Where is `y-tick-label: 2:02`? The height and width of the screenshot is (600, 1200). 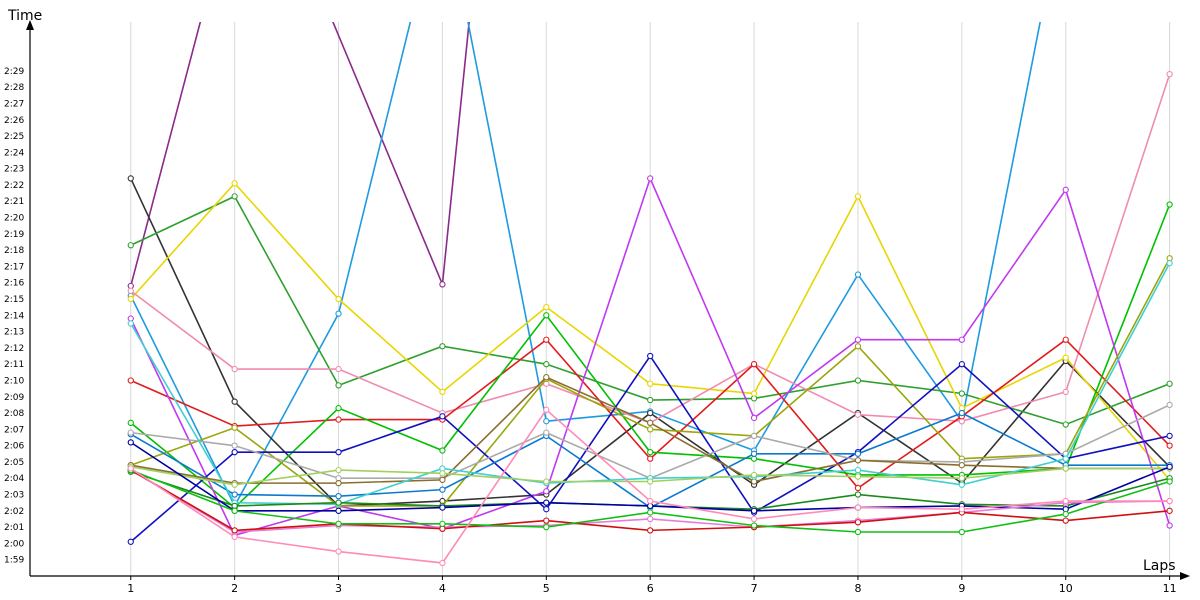
y-tick-label: 2:02 is located at coordinates (14, 512).